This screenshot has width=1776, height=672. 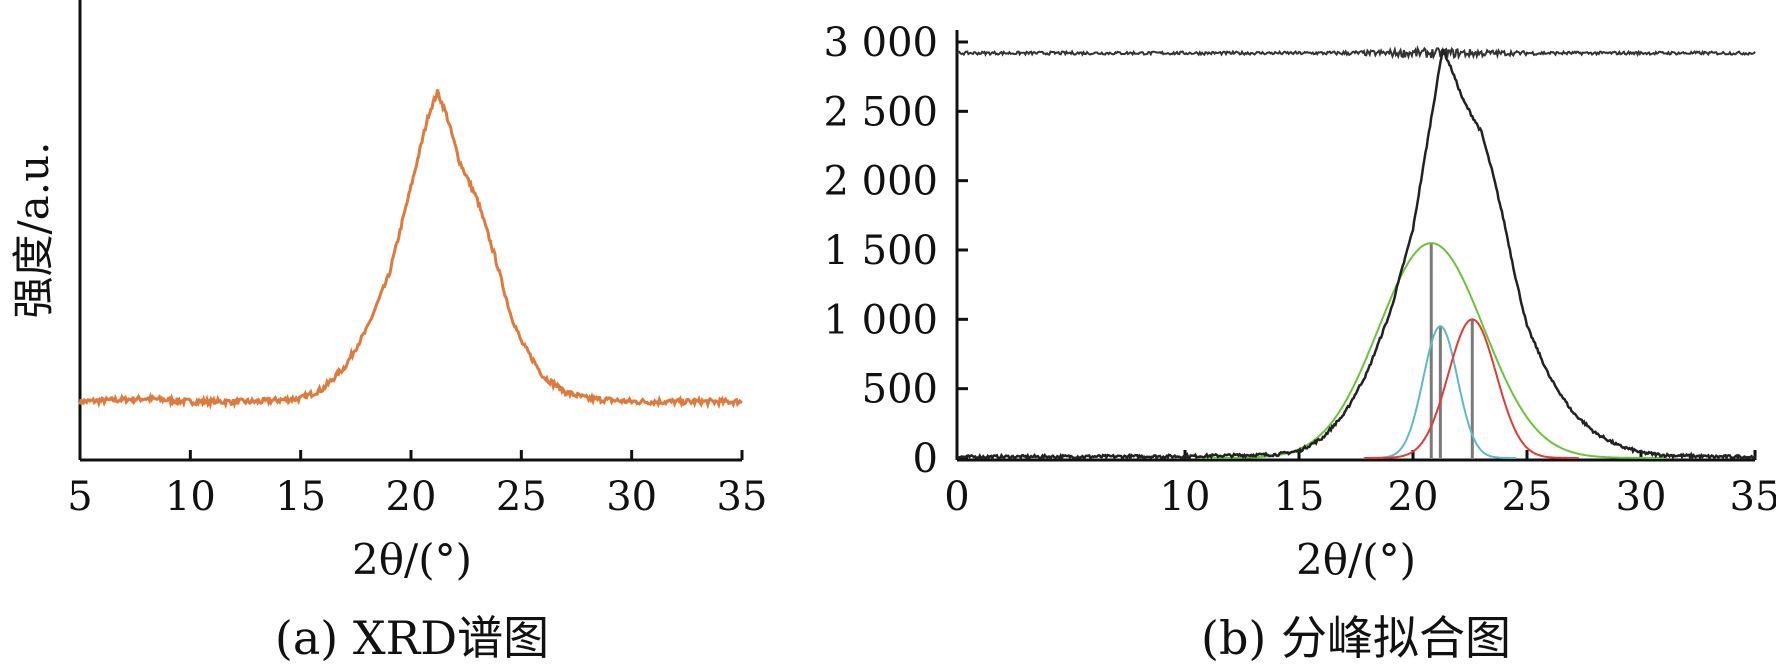 What do you see at coordinates (1356, 52) in the screenshot?
I see `residual-line` at bounding box center [1356, 52].